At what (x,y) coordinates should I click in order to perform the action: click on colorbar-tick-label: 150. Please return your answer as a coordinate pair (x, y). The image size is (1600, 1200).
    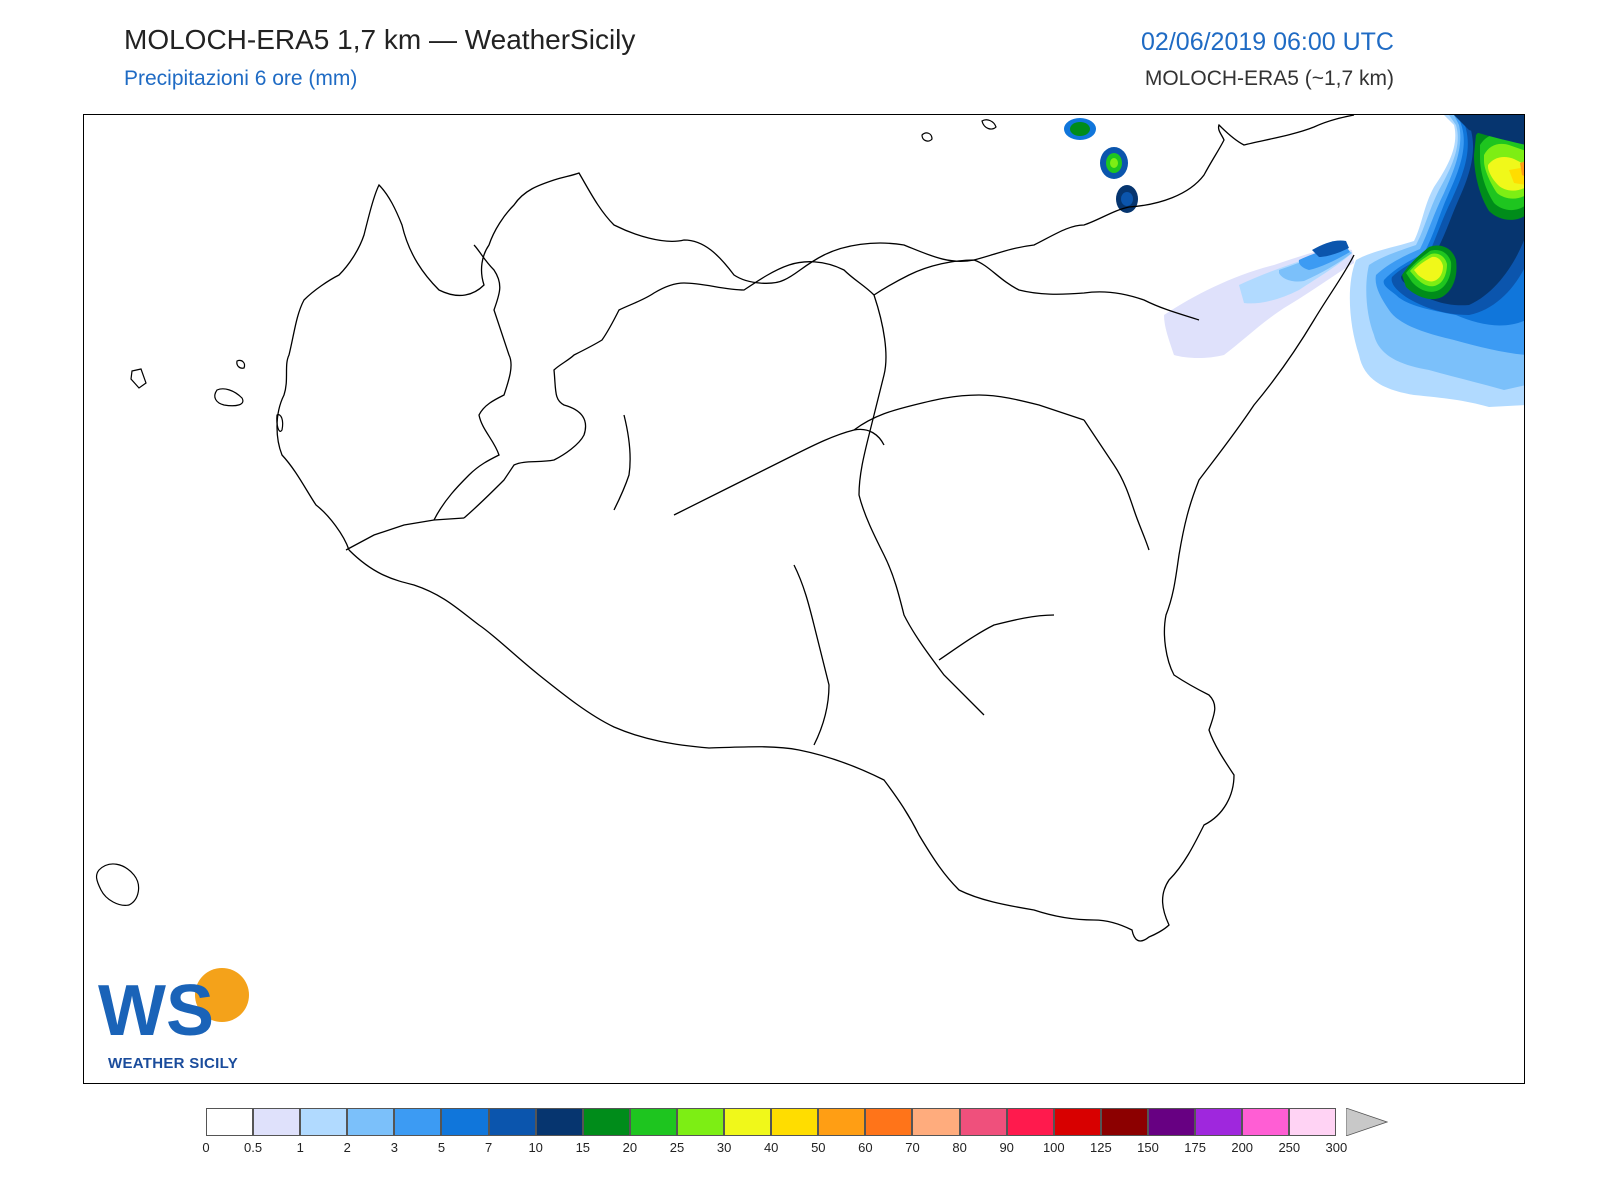
    Looking at the image, I should click on (1148, 1147).